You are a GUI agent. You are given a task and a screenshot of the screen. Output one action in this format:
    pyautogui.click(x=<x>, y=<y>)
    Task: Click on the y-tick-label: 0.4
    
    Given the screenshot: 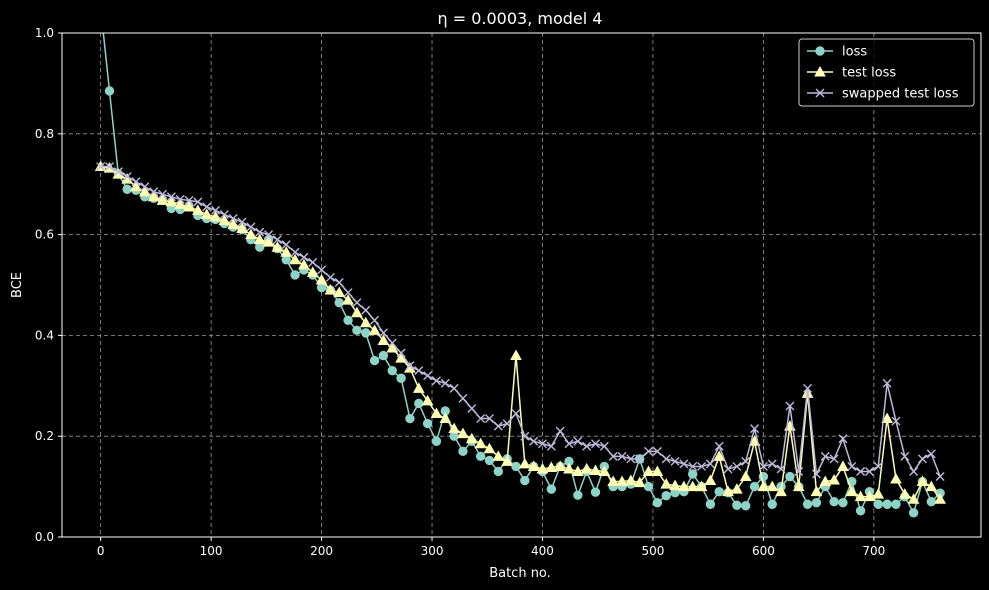 What is the action you would take?
    pyautogui.click(x=44, y=335)
    